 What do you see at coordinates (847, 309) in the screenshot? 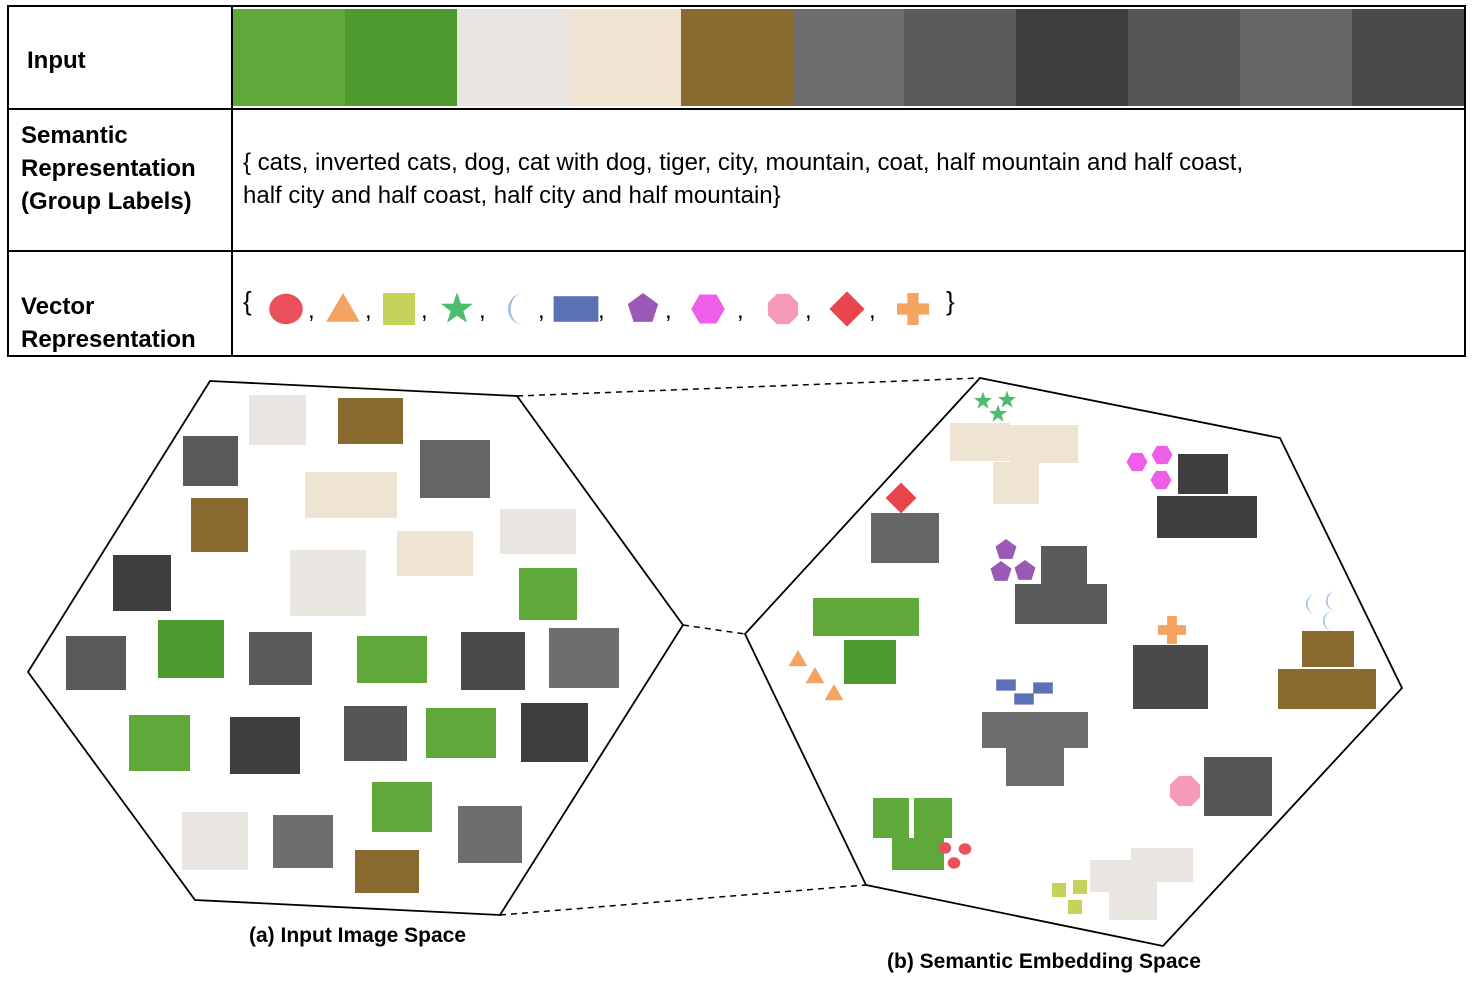
I see `diamond-symbol` at bounding box center [847, 309].